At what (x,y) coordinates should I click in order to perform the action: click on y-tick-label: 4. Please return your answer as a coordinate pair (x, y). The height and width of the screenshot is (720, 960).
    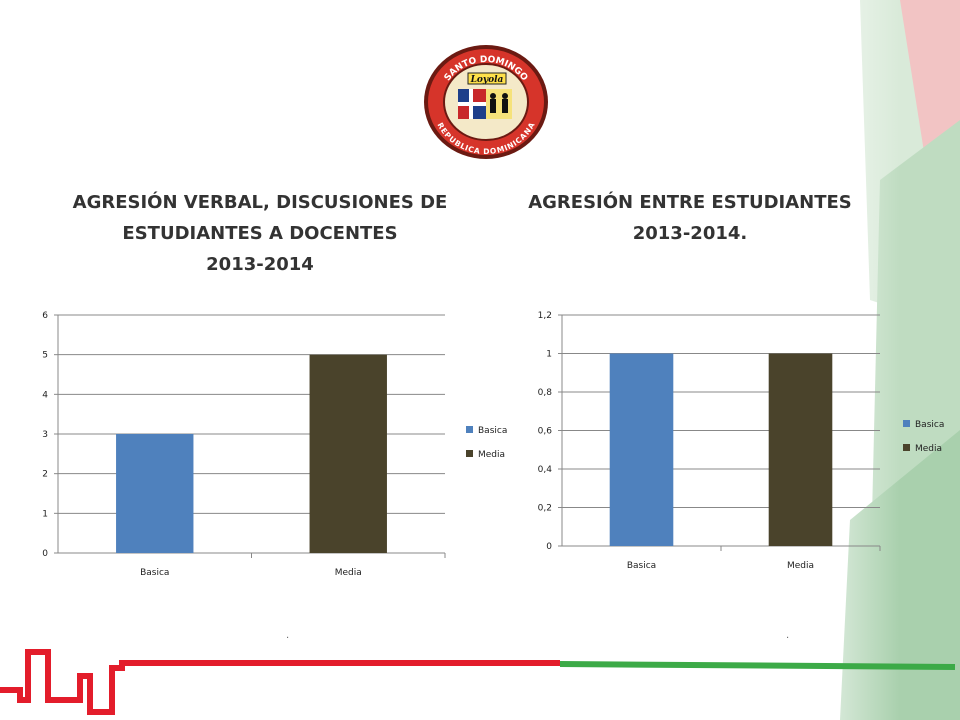
    Looking at the image, I should click on (45, 395).